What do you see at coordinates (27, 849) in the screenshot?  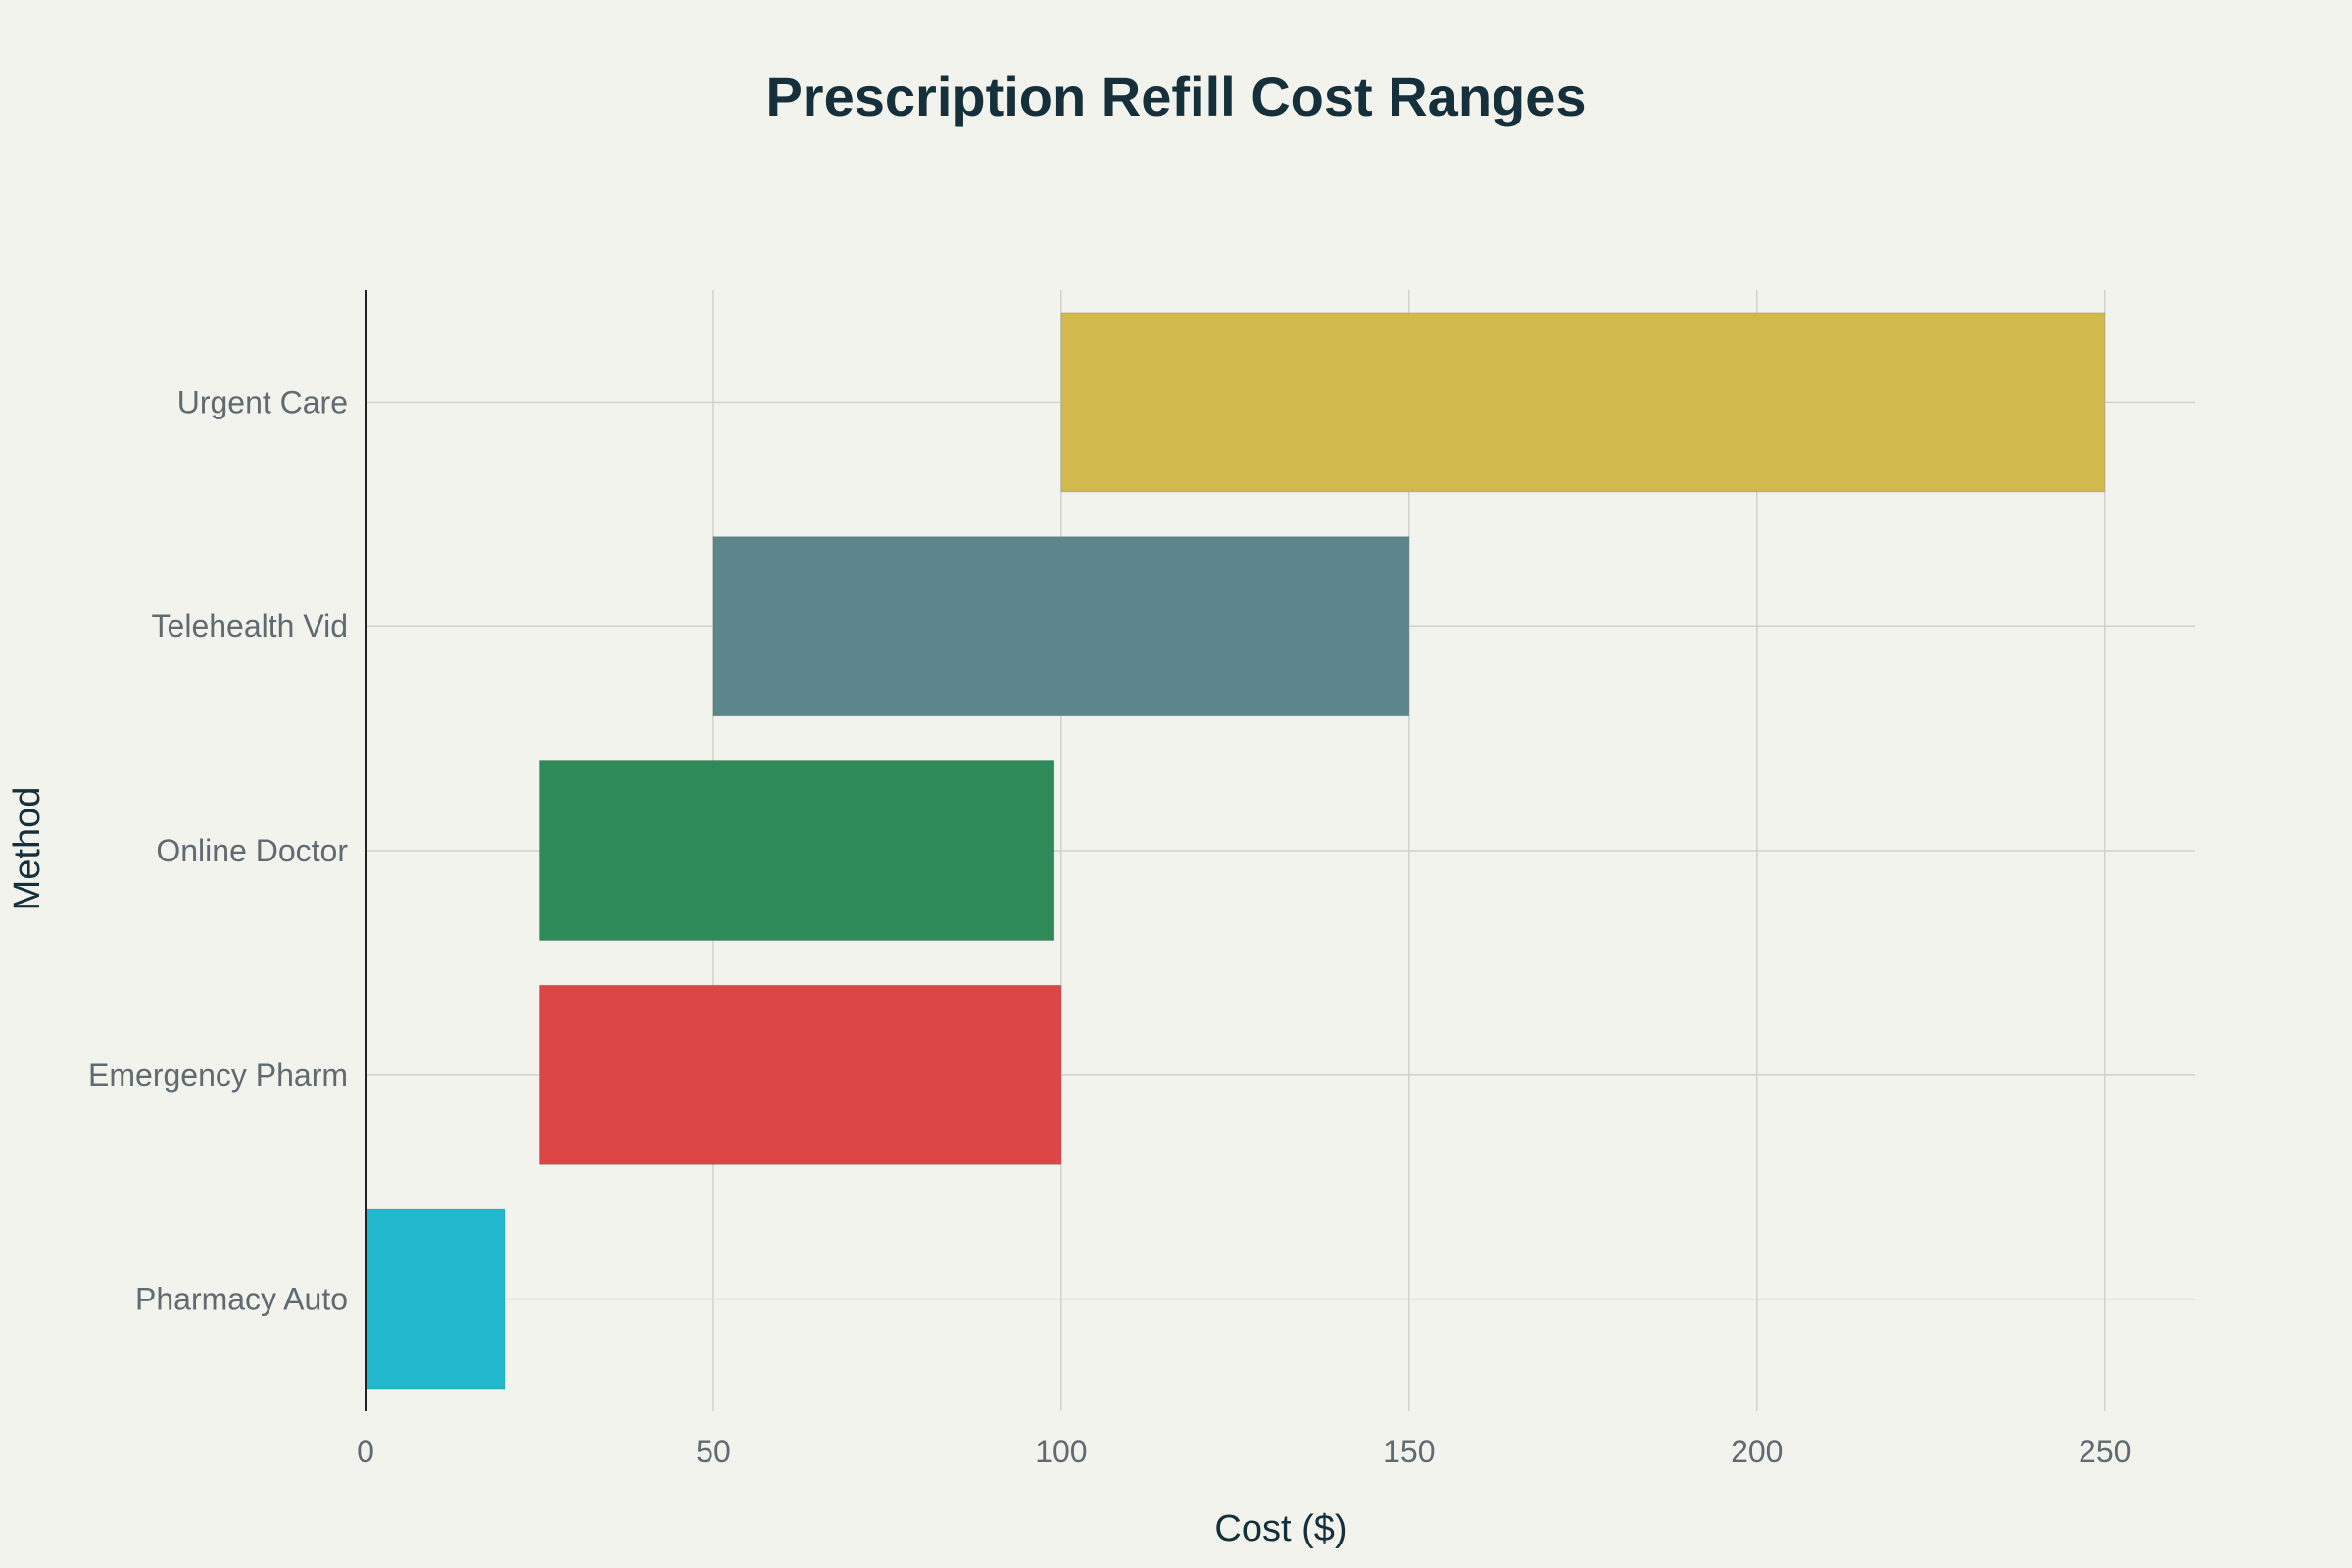 I see `y-axis-title: Method` at bounding box center [27, 849].